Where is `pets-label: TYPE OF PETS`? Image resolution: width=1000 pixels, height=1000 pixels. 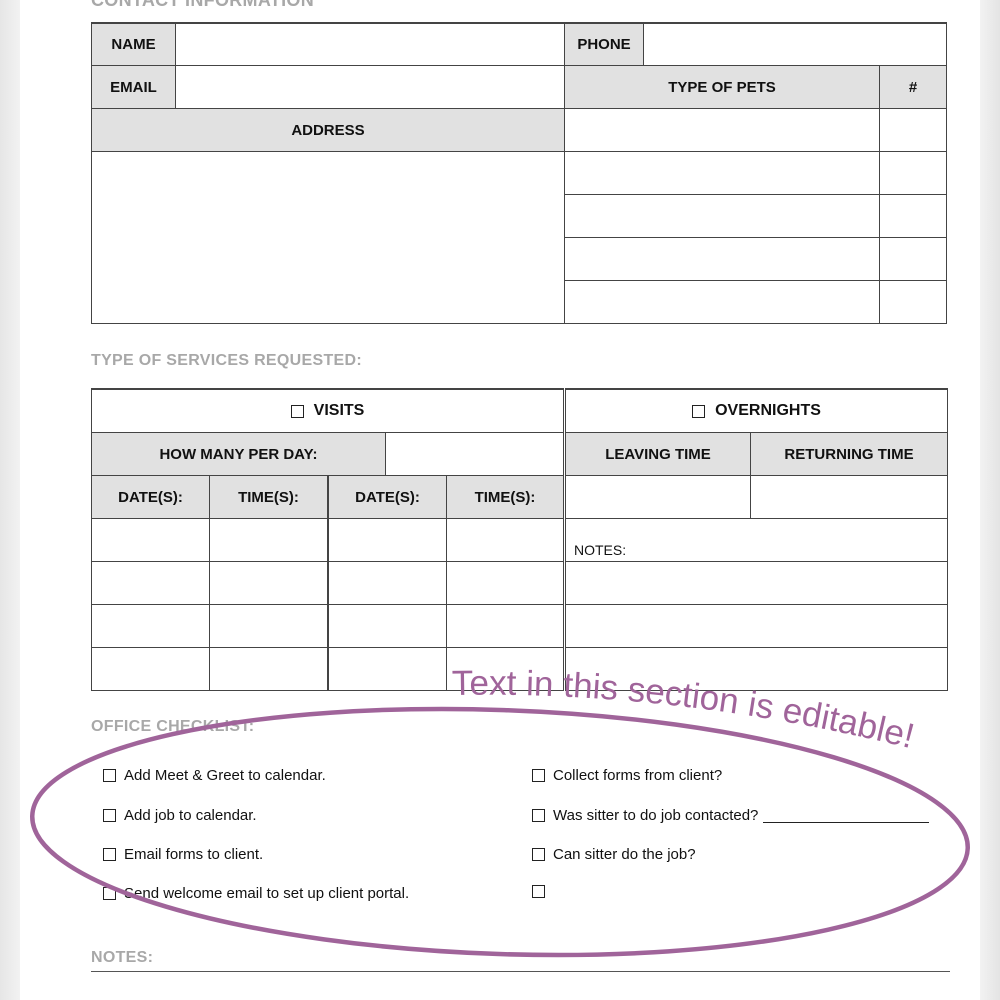
pets-label: TYPE OF PETS is located at coordinates (722, 87).